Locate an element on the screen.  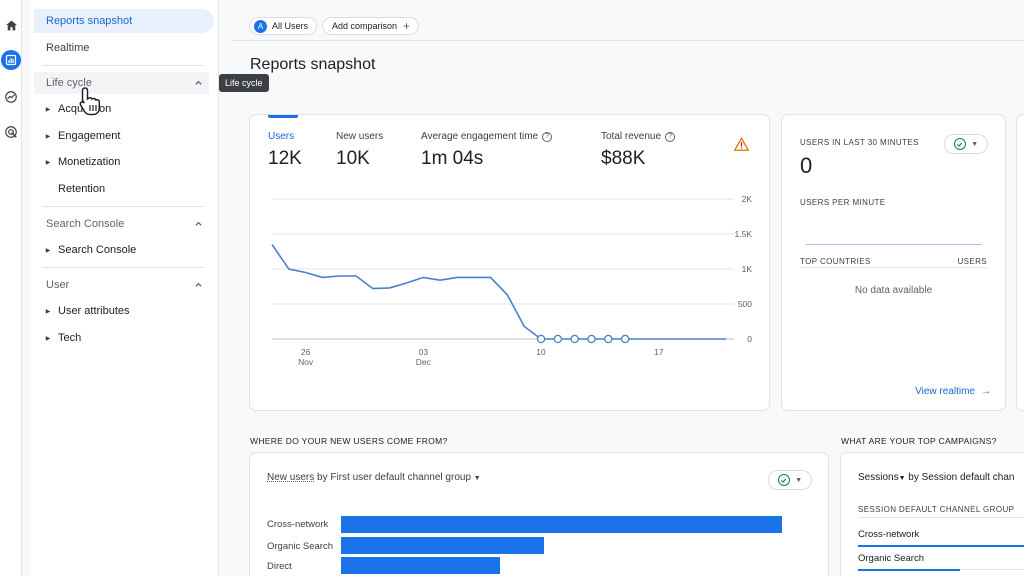
metric-users: Users 12K is located at coordinates (285, 150).